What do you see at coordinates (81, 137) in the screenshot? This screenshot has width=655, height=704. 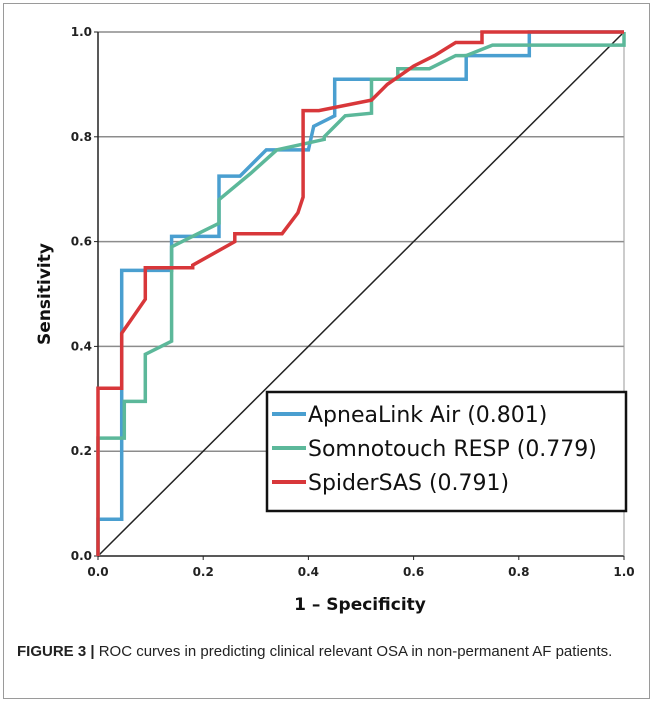 I see `y-tick-label: 0.8` at bounding box center [81, 137].